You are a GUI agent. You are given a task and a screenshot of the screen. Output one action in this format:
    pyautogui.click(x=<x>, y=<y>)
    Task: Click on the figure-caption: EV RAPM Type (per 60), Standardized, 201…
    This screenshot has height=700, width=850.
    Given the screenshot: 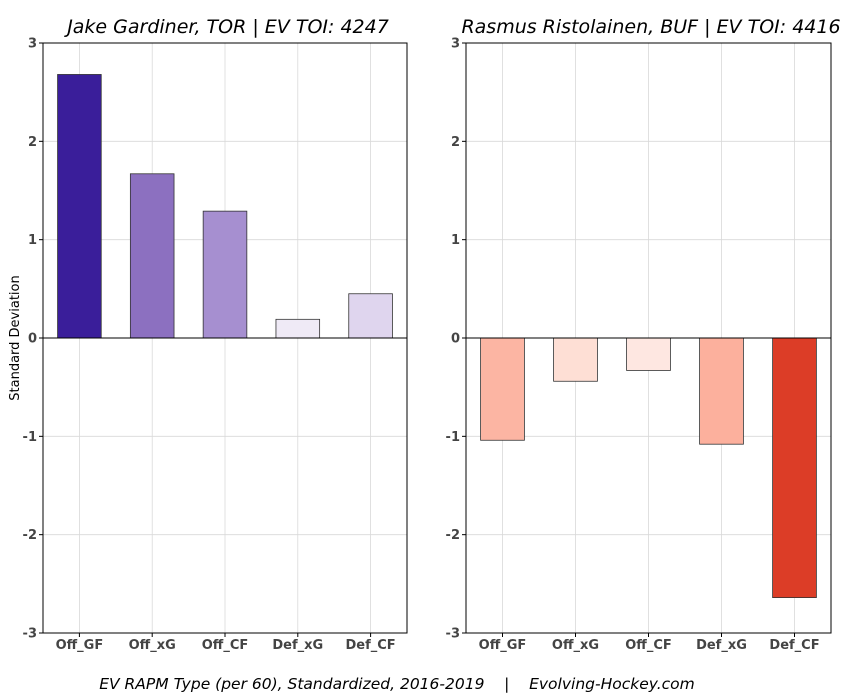 What is the action you would take?
    pyautogui.click(x=397, y=684)
    